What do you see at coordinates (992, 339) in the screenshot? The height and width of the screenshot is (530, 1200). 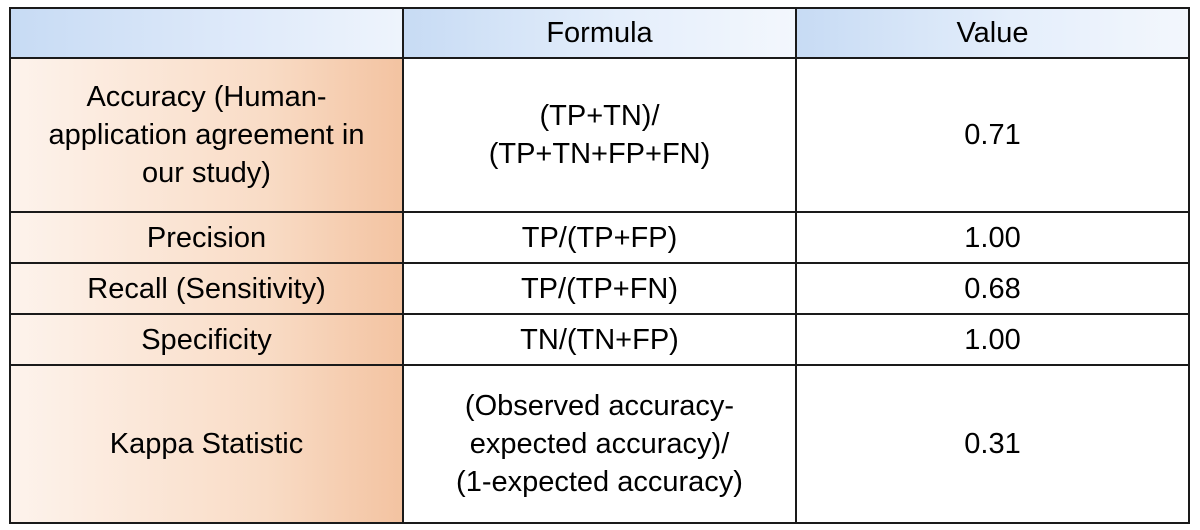 I see `value-cell-specificity: 1.00` at bounding box center [992, 339].